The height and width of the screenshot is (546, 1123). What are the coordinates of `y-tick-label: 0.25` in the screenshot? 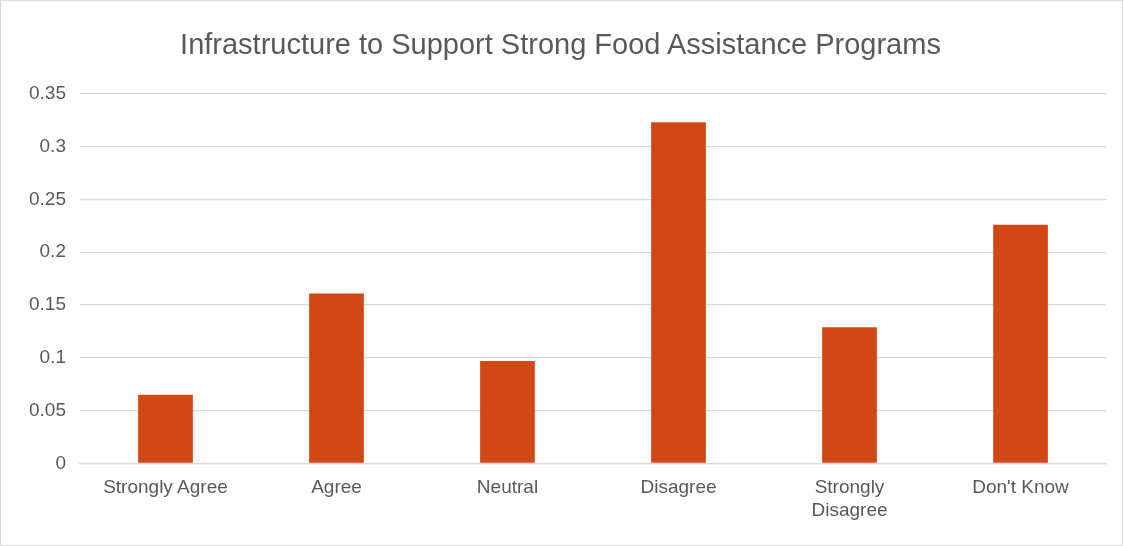 It's located at (47, 198).